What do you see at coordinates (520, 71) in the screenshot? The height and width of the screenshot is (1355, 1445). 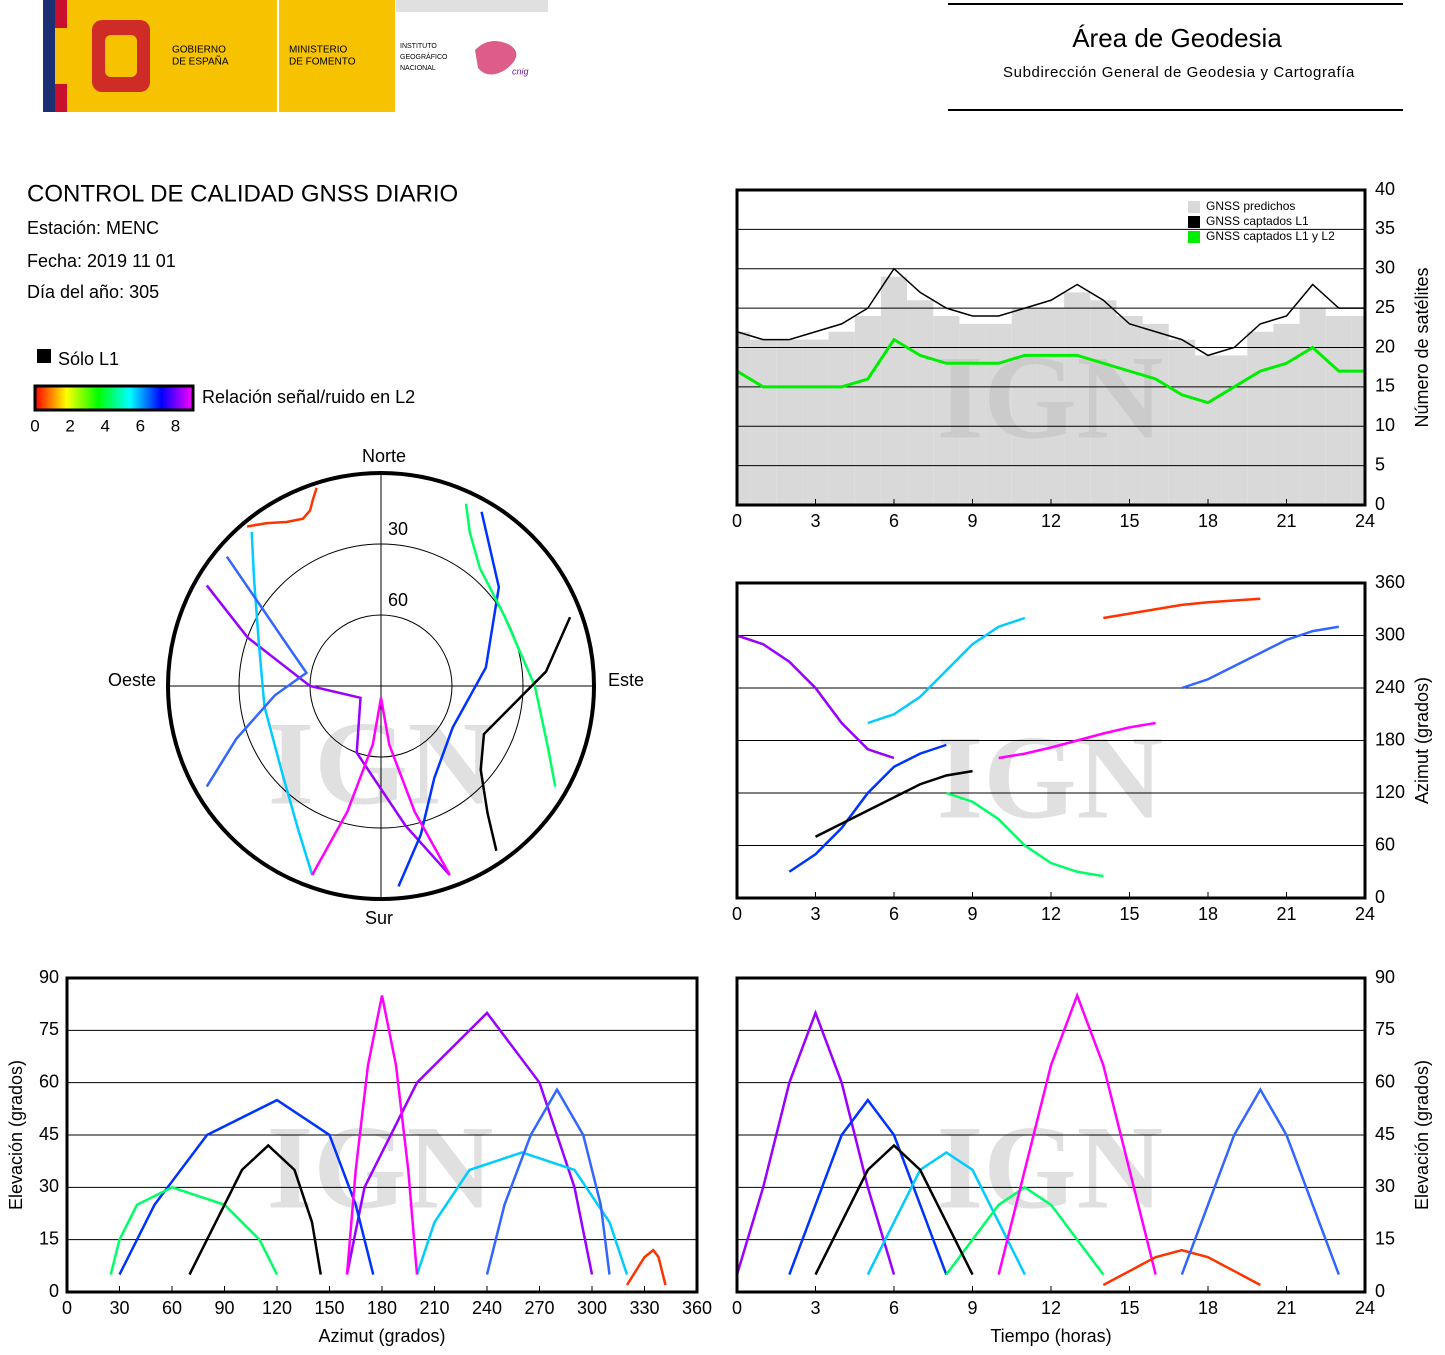 I see `logo-text: cnig` at bounding box center [520, 71].